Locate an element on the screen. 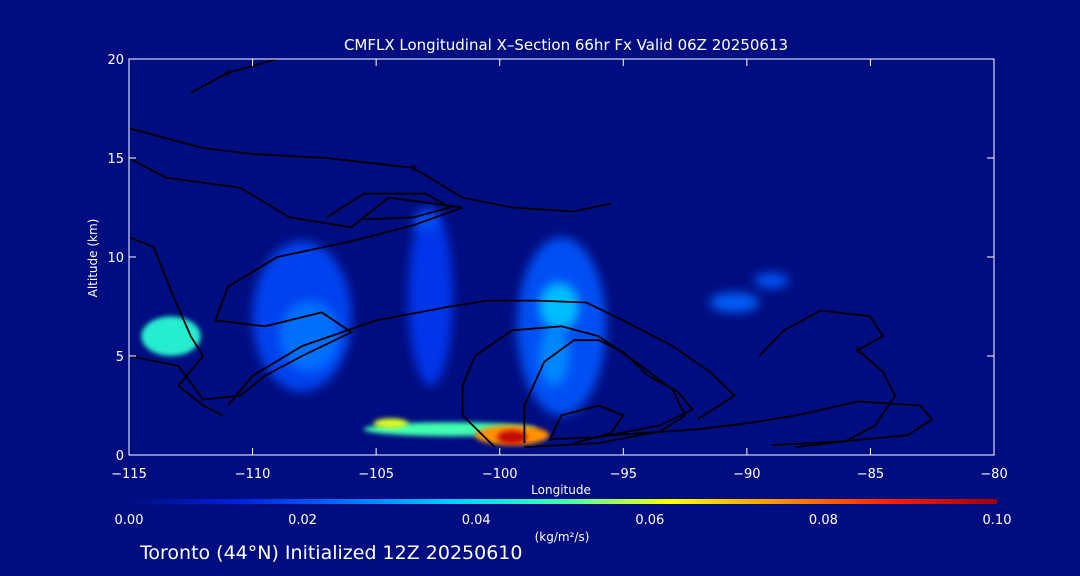 The height and width of the screenshot is (576, 1080). y-tick-label: 10 is located at coordinates (115, 258).